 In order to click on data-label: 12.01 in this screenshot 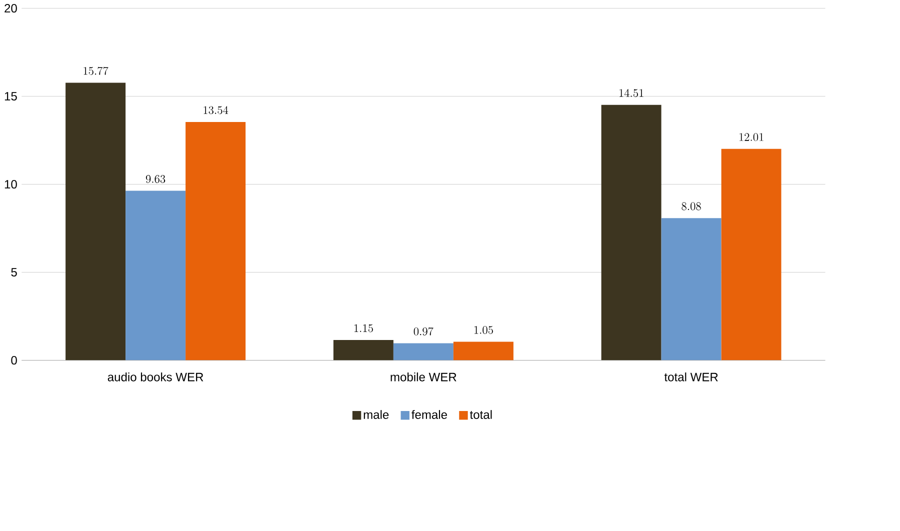, I will do `click(751, 137)`.